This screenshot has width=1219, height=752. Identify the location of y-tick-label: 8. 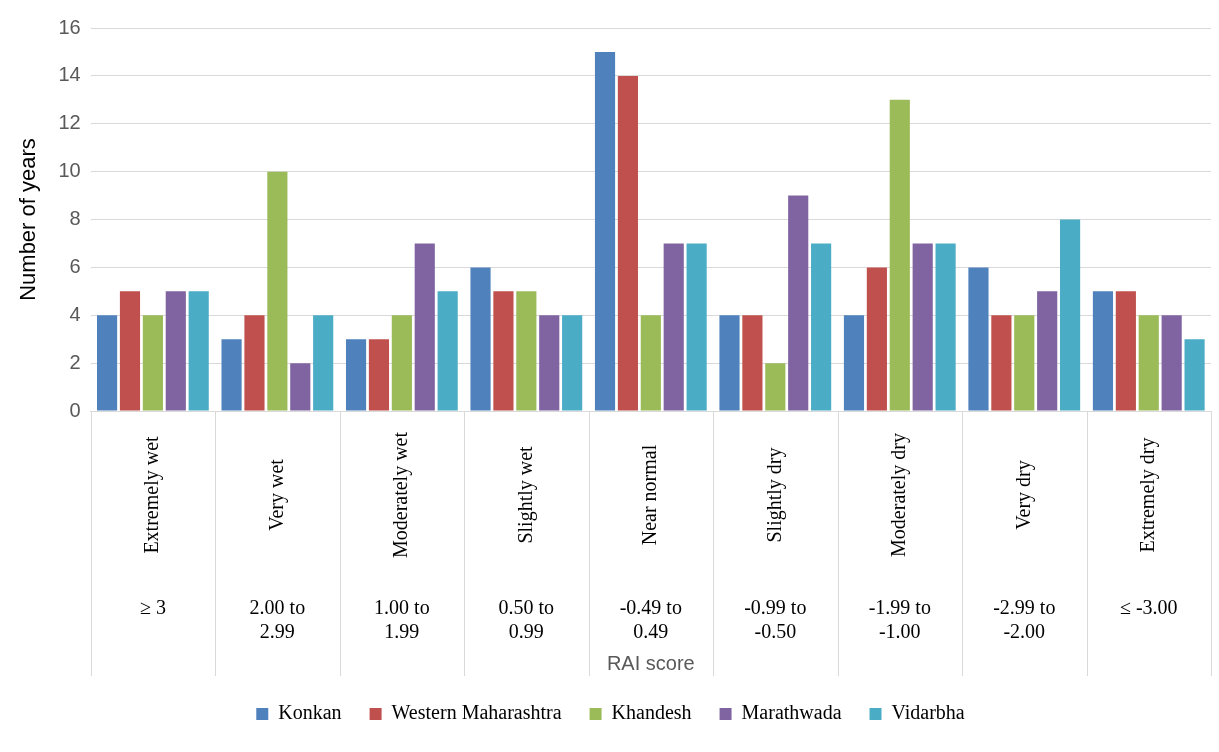
(75, 218).